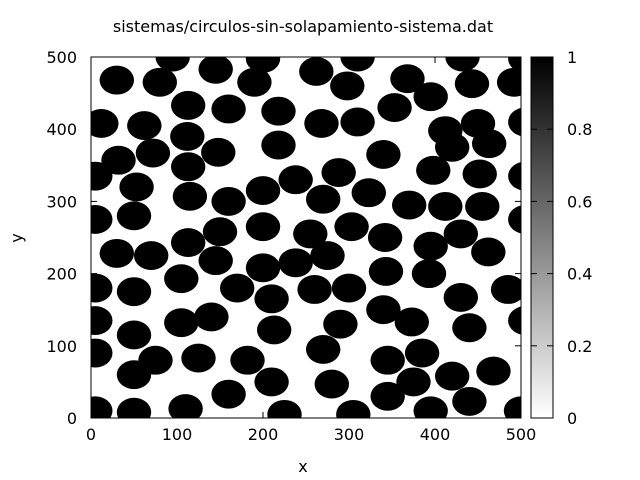 This screenshot has height=480, width=640. Describe the element at coordinates (16, 237) in the screenshot. I see `y-axis-label: y` at that location.